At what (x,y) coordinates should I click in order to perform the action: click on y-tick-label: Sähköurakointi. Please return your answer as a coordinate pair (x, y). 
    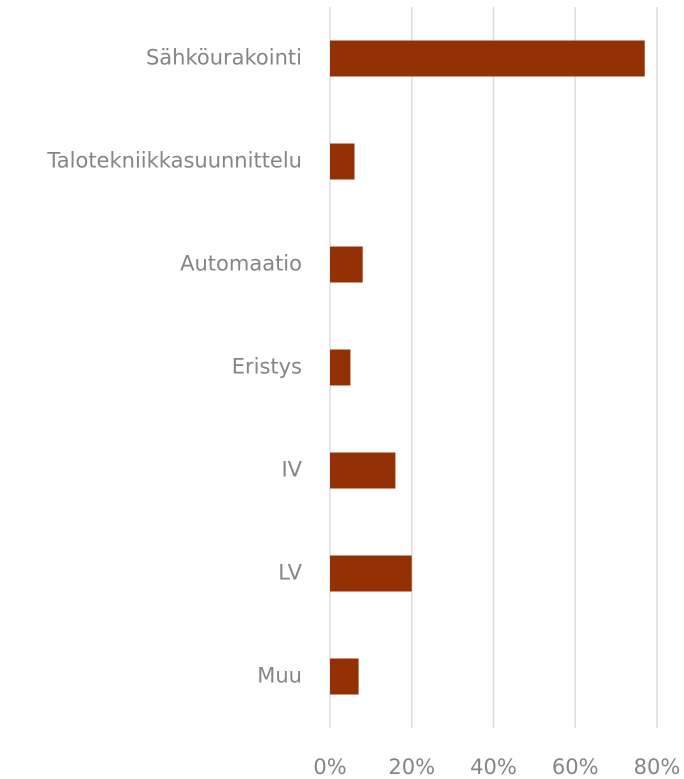
    Looking at the image, I should click on (224, 58).